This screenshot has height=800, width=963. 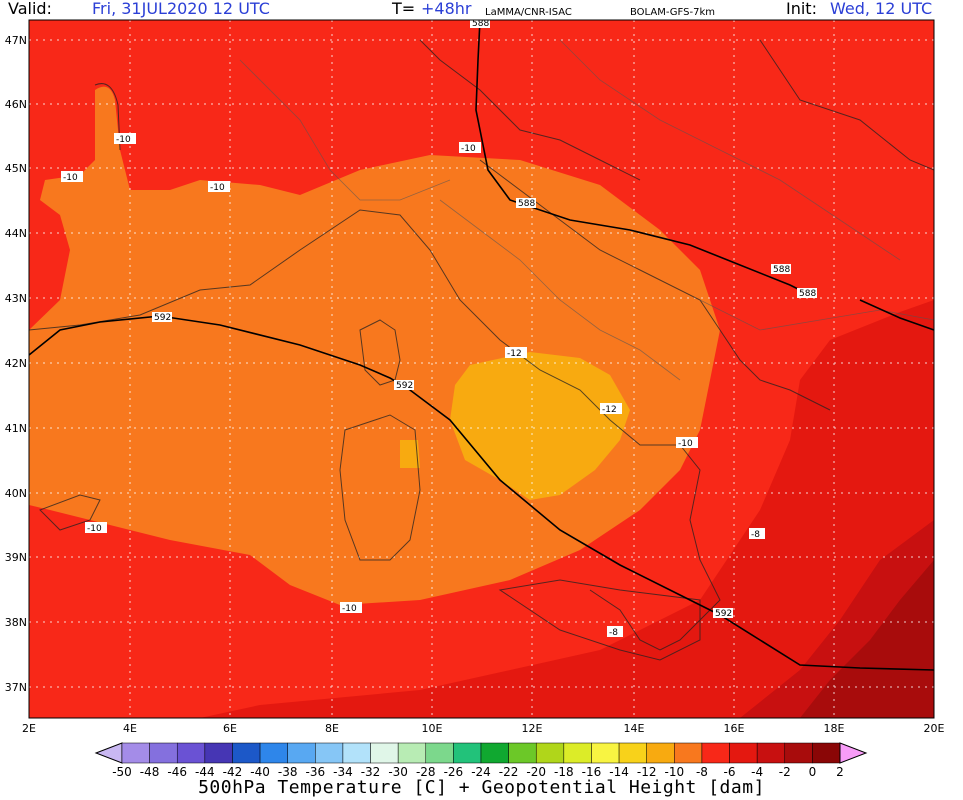 I want to click on colorbar-tick-label: -2, so click(x=785, y=772).